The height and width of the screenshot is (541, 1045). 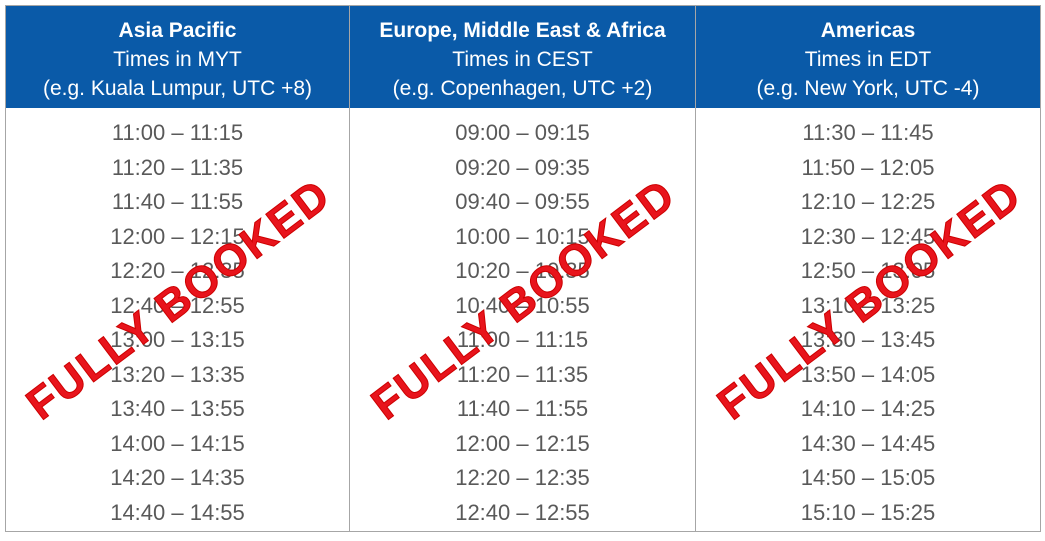 What do you see at coordinates (868, 88) in the screenshot?
I see `timezone-example: (e.g. New York, UTC -4)` at bounding box center [868, 88].